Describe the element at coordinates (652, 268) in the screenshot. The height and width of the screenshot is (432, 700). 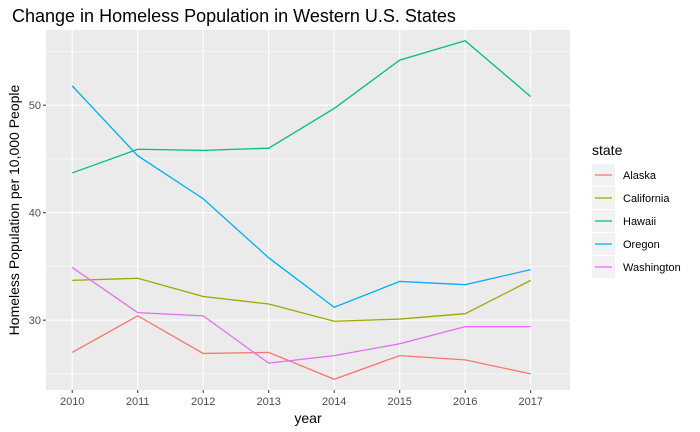
I see `legend-label: Washington` at that location.